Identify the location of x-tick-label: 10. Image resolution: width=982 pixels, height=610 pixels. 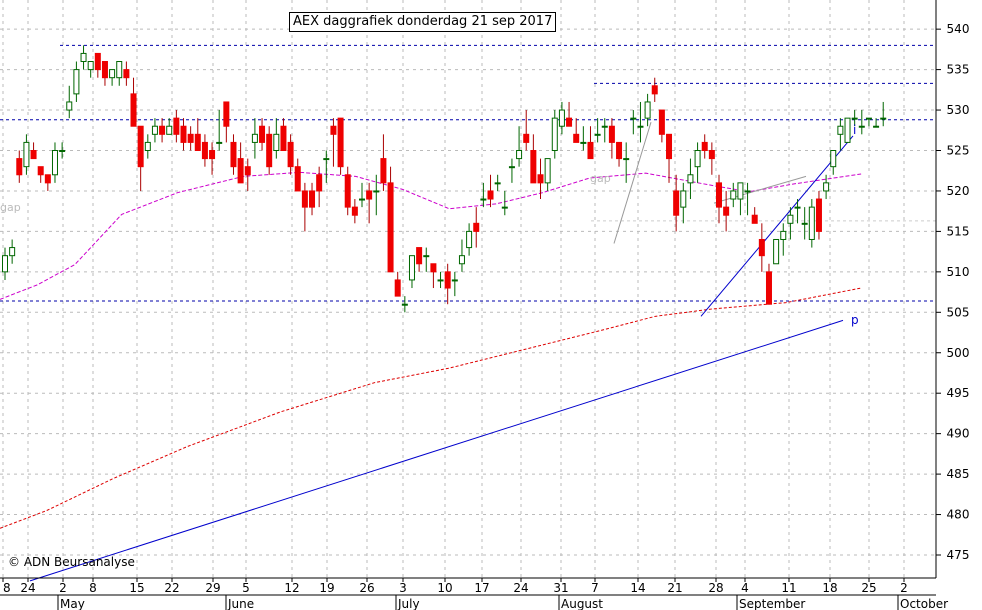
(444, 588).